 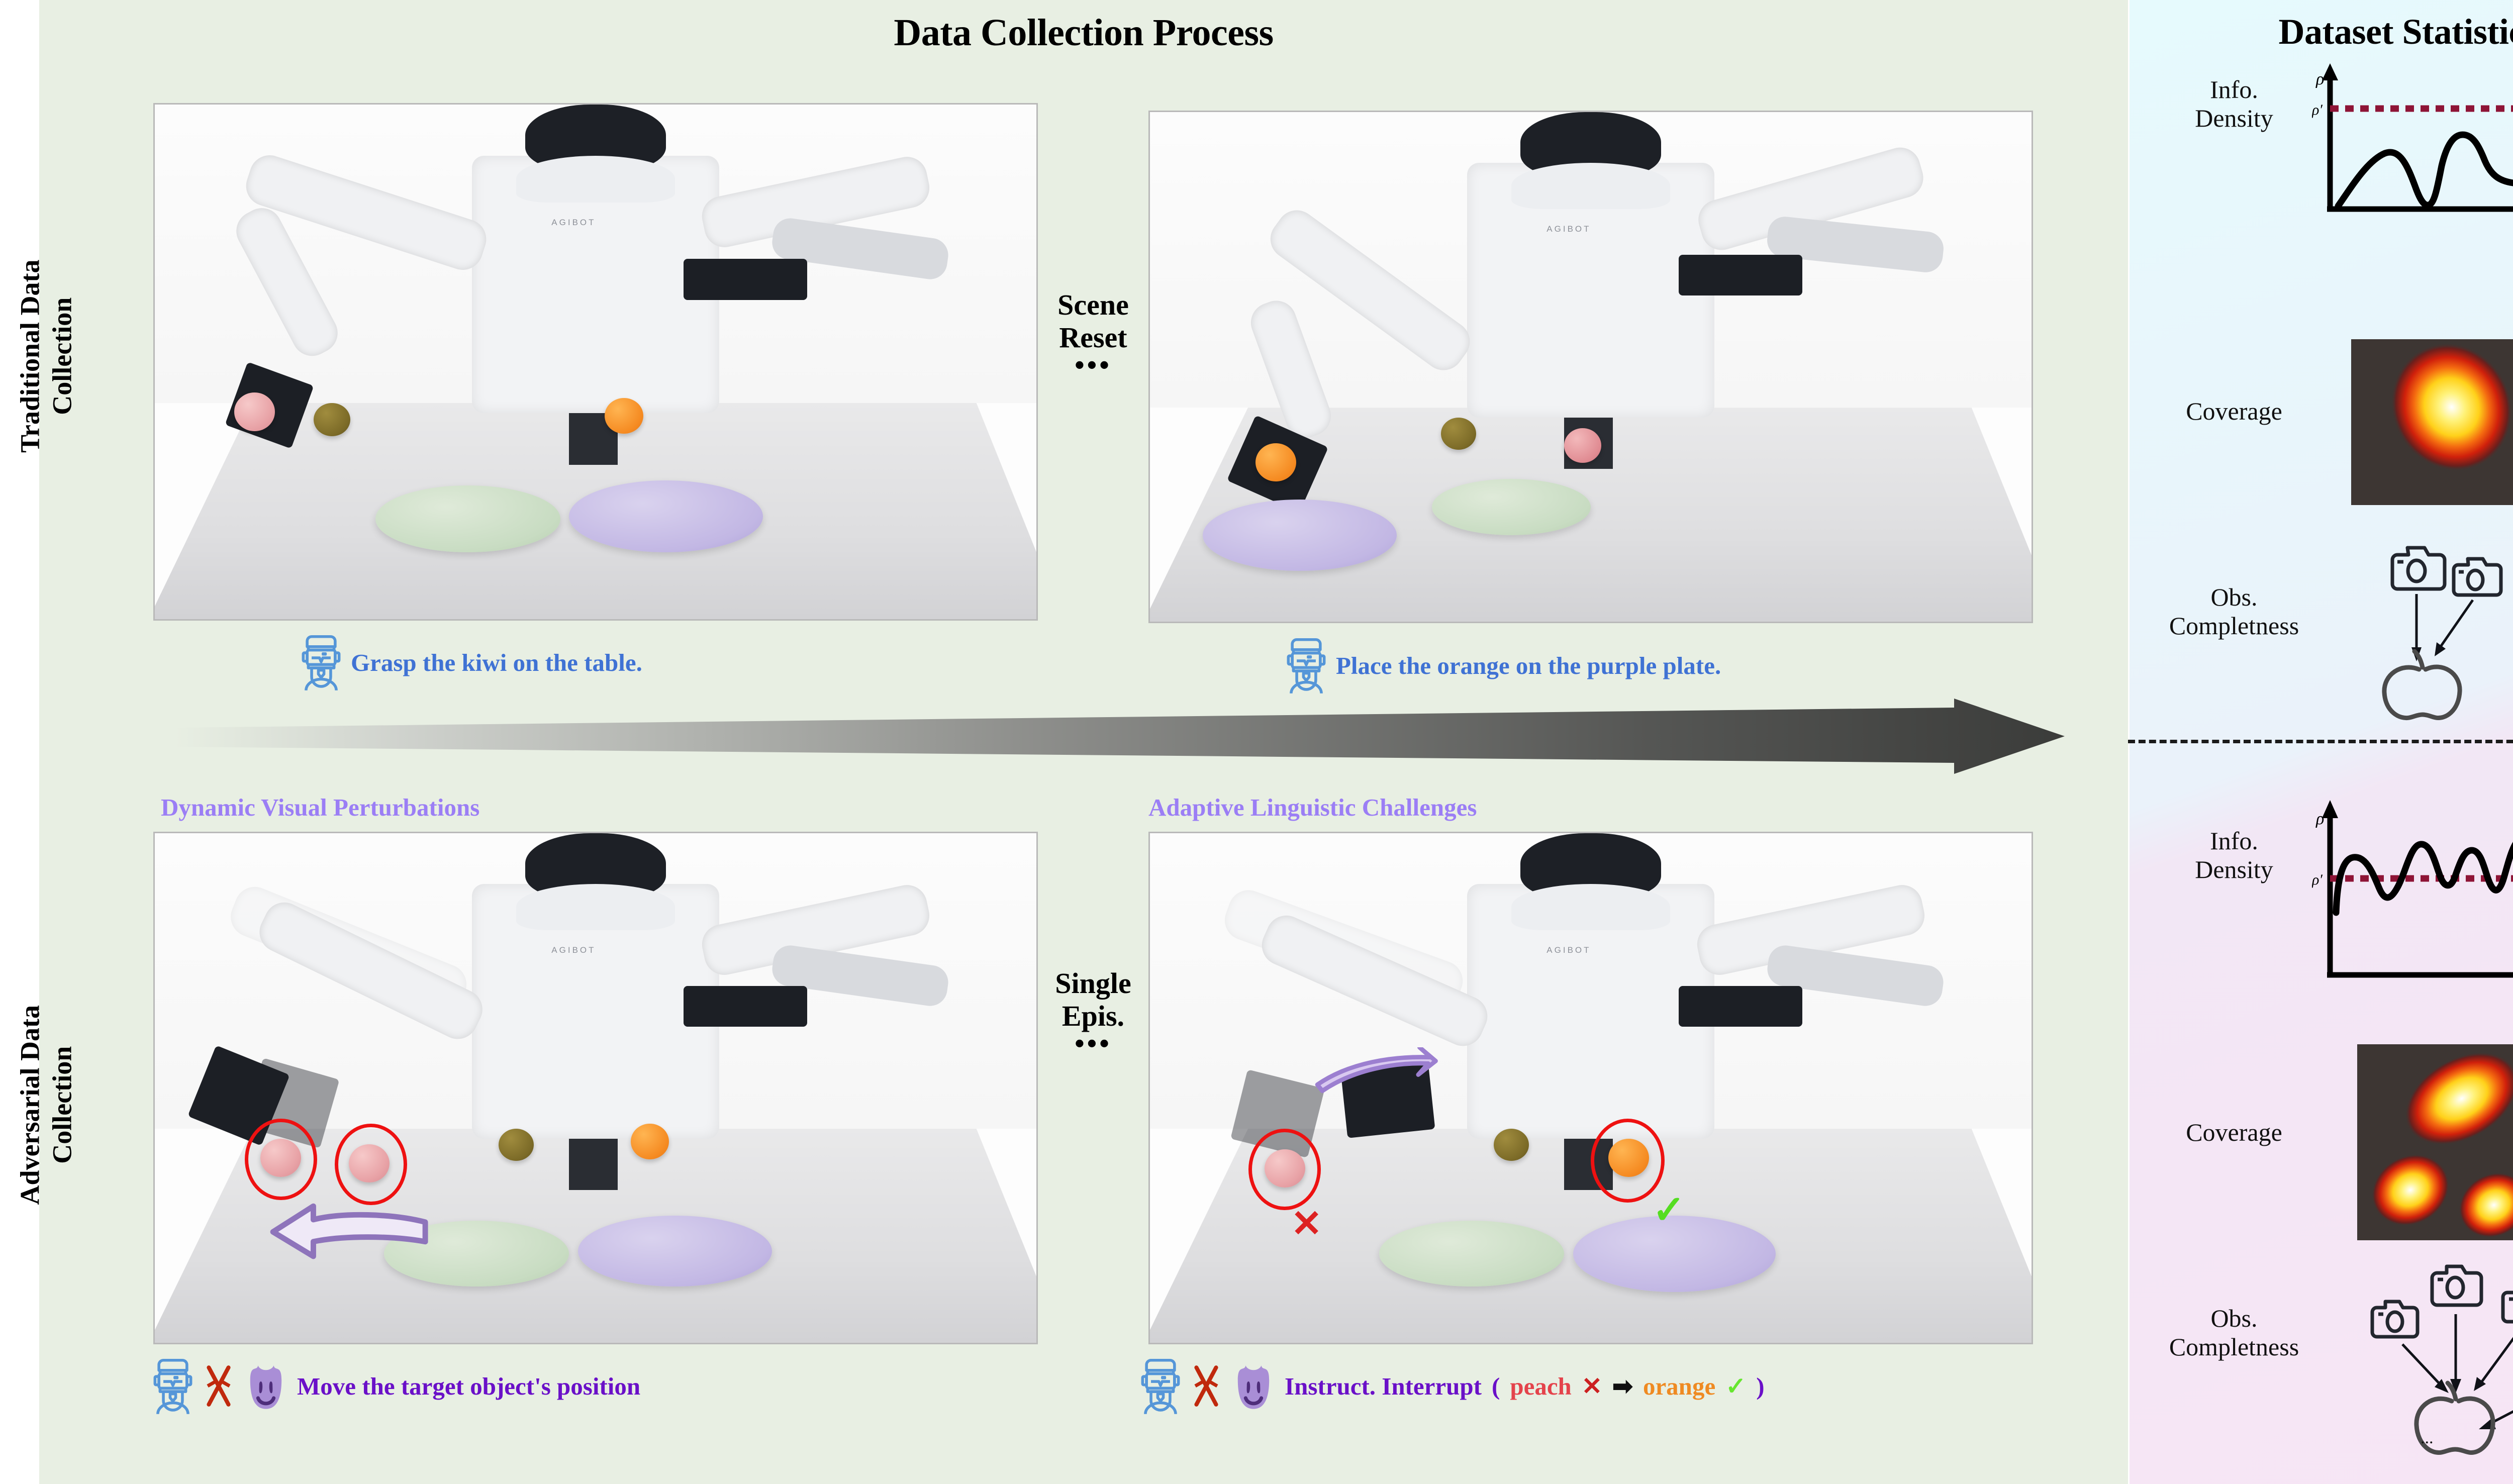 What do you see at coordinates (1583, 445) in the screenshot?
I see `object-apple` at bounding box center [1583, 445].